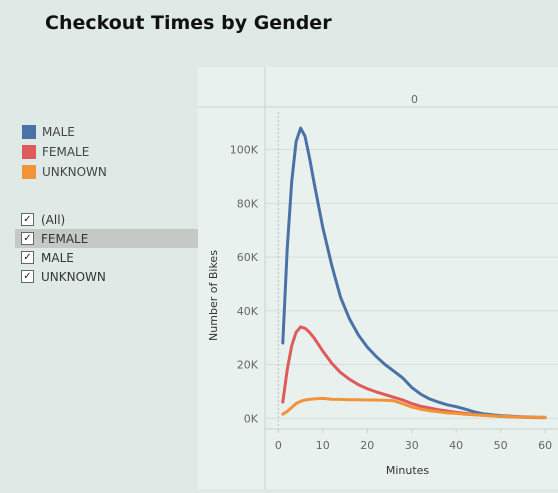 This screenshot has height=493, width=558. I want to click on x-tick-label: 50, so click(501, 445).